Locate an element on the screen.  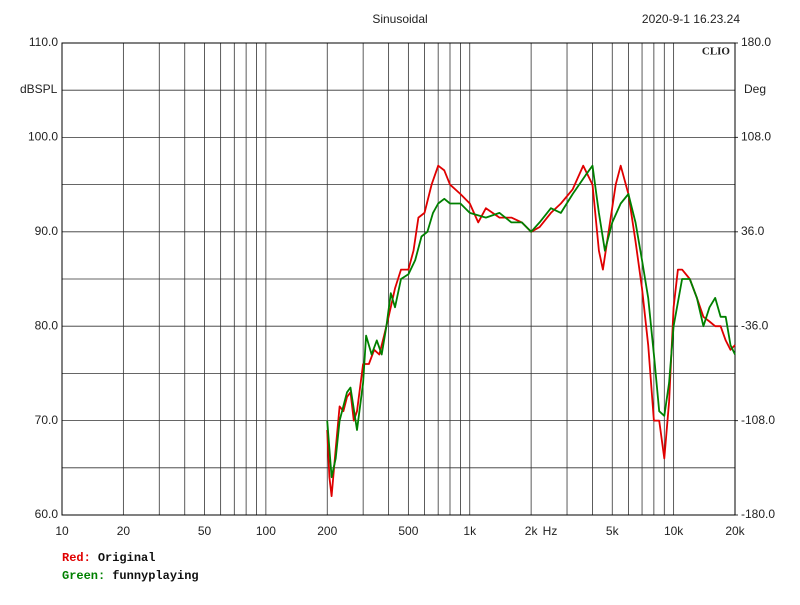
x-tick-label: 10 is located at coordinates (62, 531).